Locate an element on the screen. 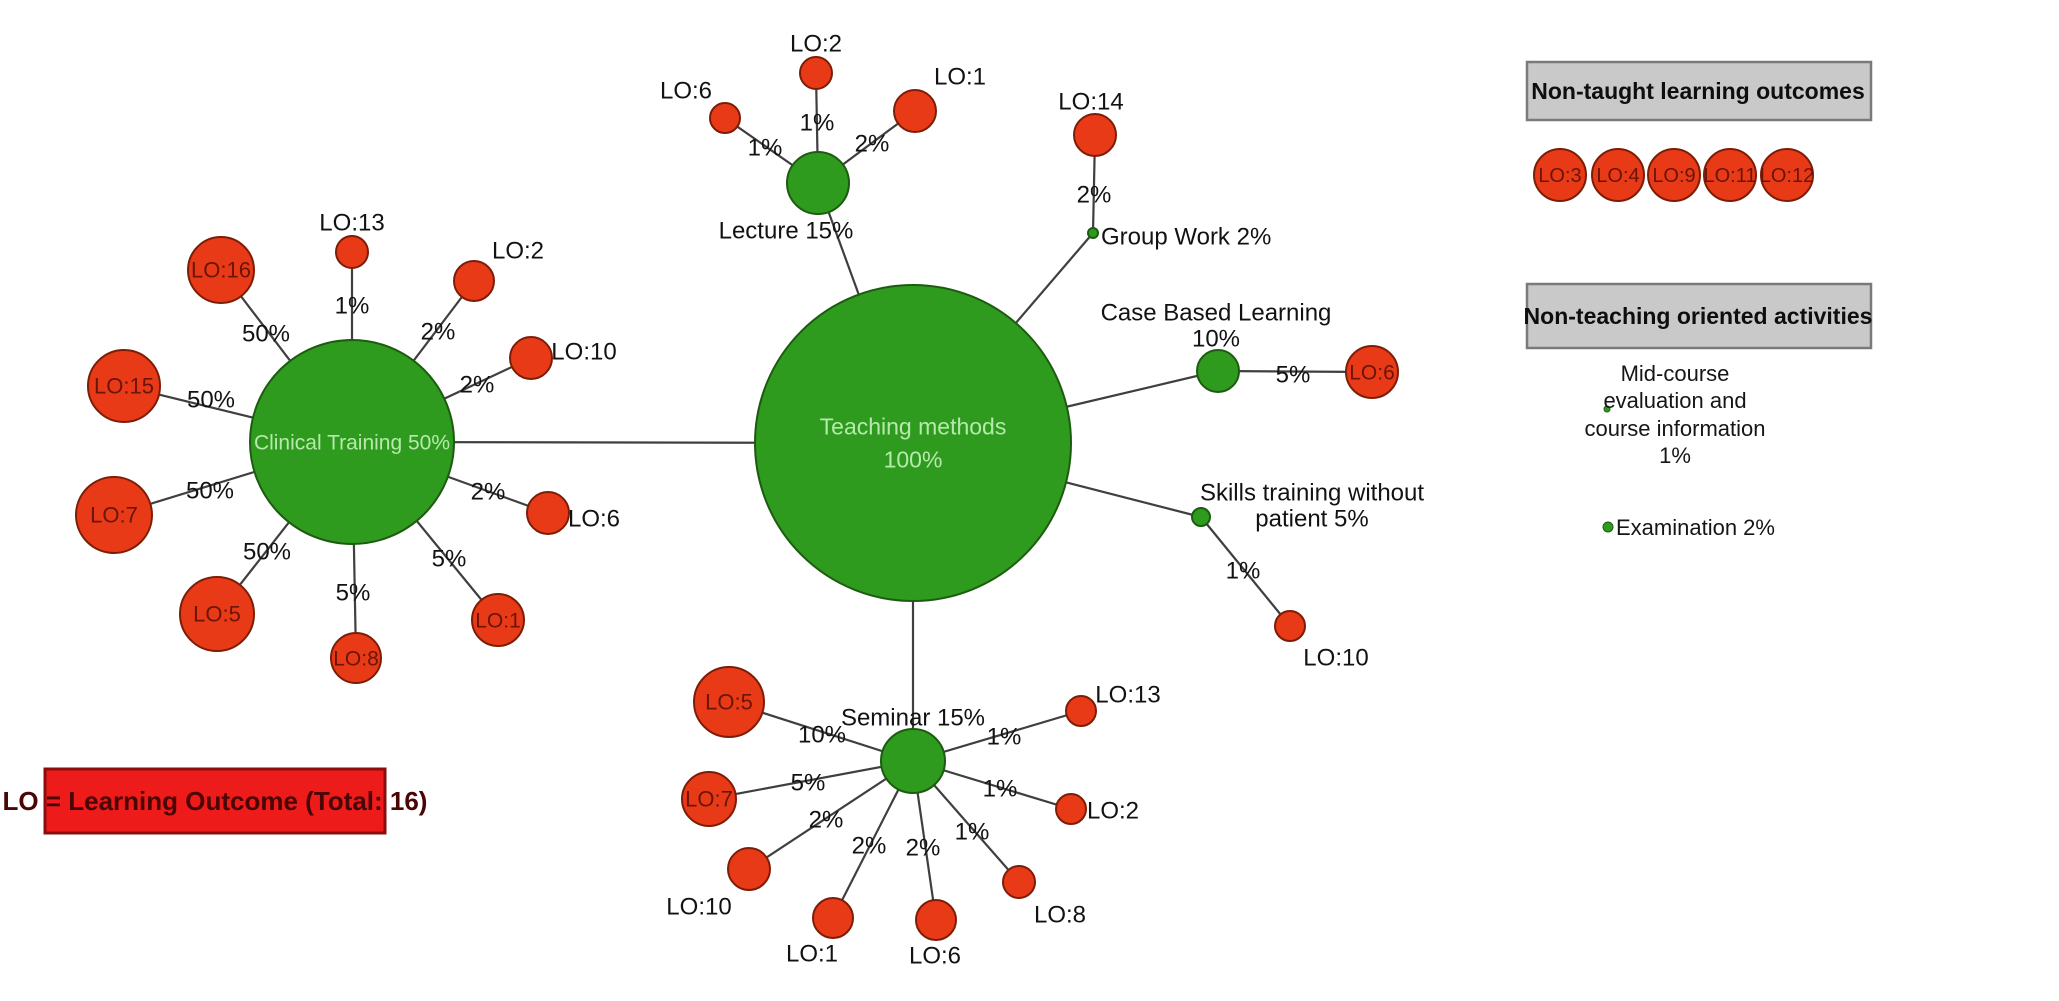 The image size is (2059, 1001). edge-label-clinical-c_lo1: 5% is located at coordinates (449, 558).